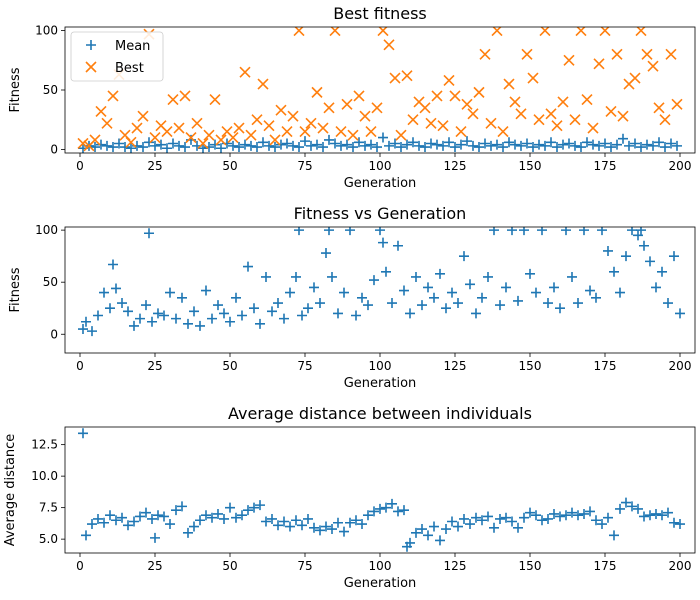  I want to click on legend-label: Best, so click(129, 68).